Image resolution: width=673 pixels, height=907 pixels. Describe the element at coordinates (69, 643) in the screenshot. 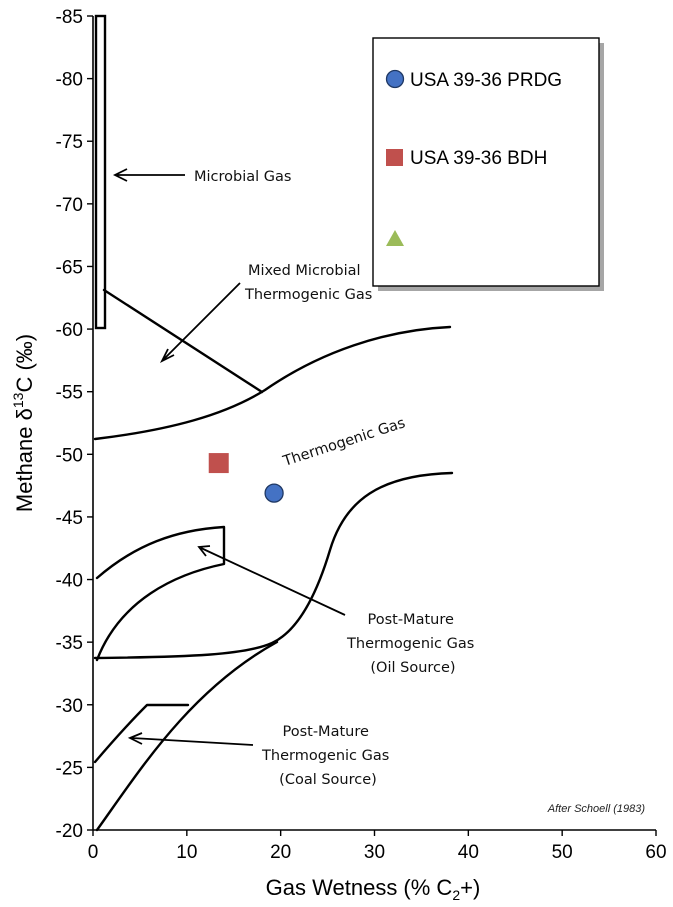

I see `y-tick-label: -35` at that location.